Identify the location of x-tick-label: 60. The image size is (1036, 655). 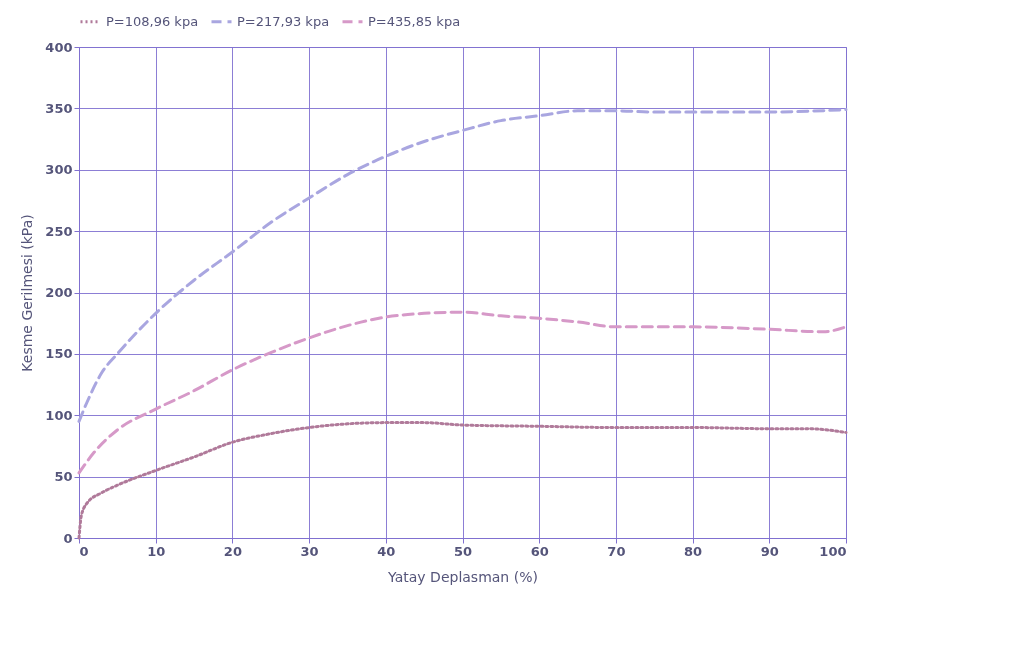
(539, 551).